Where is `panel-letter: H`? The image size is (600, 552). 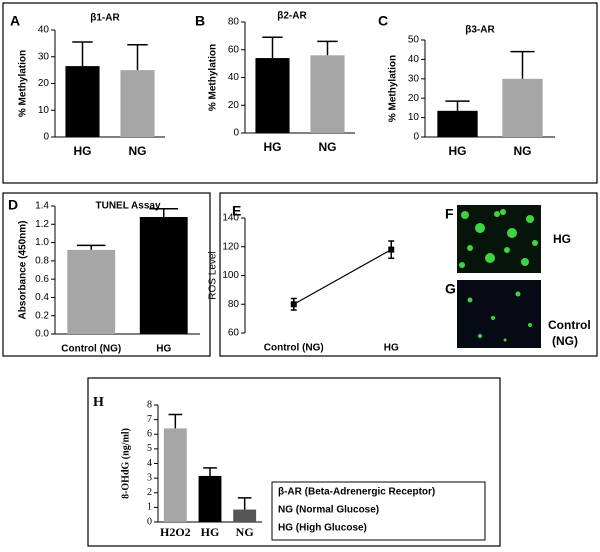 panel-letter: H is located at coordinates (98, 402).